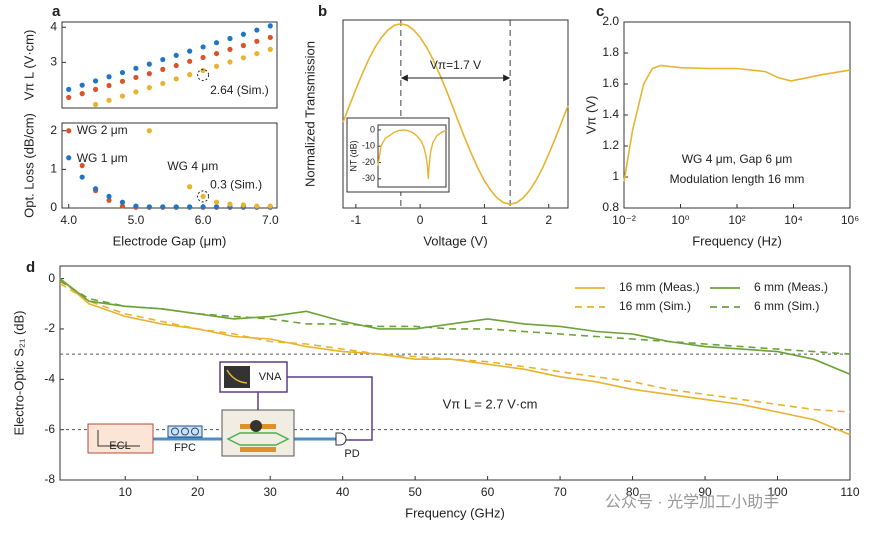 This screenshot has height=537, width=875. I want to click on y-tick-label: -10, so click(368, 146).